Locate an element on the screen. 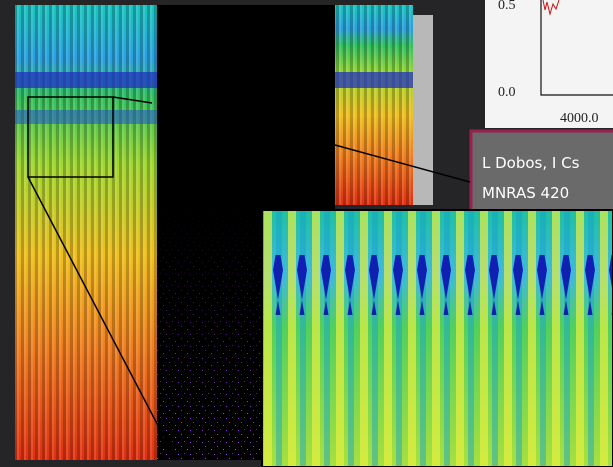 The width and height of the screenshot is (613, 467). citation-line: MNRAS 420 is located at coordinates (525, 193).